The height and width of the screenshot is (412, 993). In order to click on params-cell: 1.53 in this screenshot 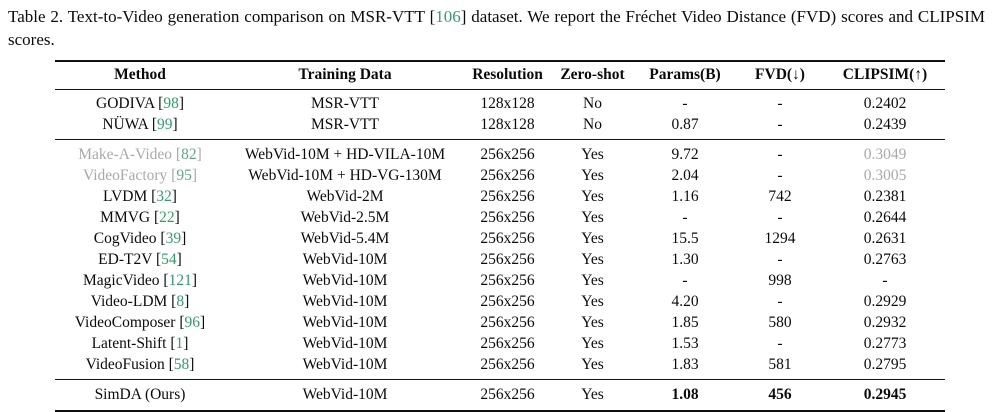, I will do `click(685, 344)`.